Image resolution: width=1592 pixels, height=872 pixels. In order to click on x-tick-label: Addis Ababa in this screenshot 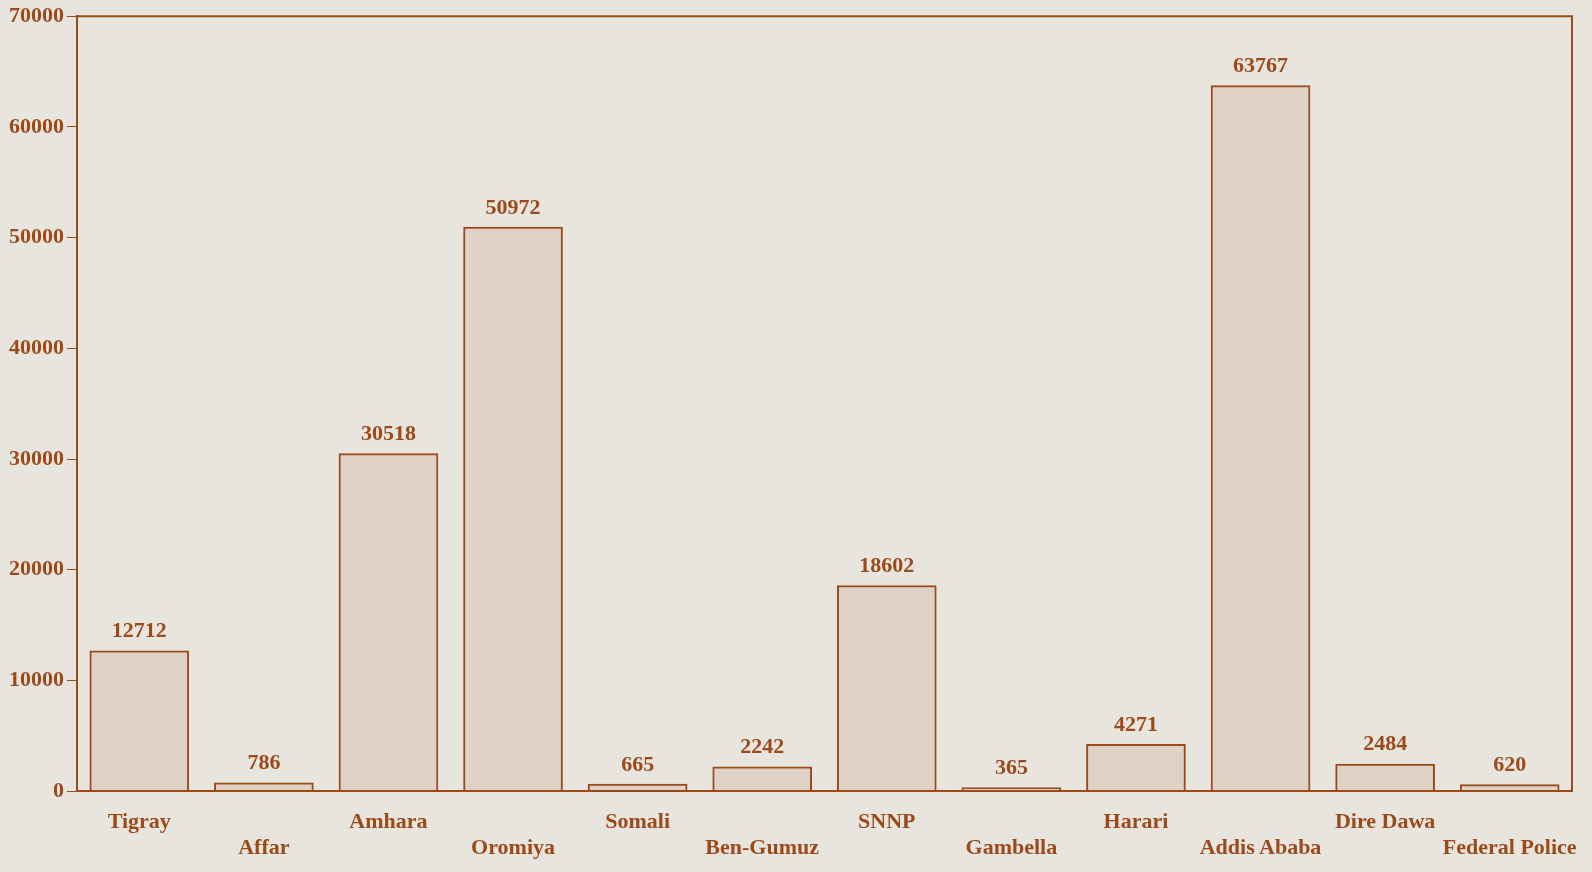, I will do `click(1260, 847)`.